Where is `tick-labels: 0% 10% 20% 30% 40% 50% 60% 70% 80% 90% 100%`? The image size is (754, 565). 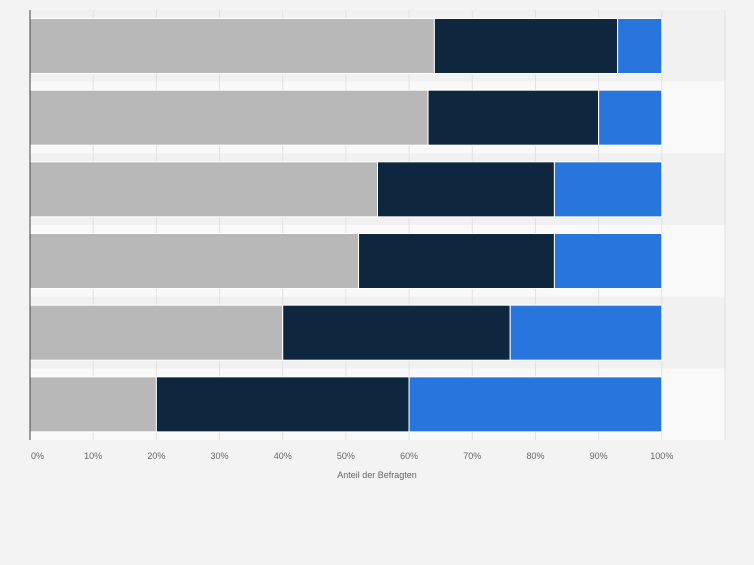 tick-labels: 0% 10% 20% 30% 40% 50% 60% 70% 80% 90% 100% is located at coordinates (352, 456).